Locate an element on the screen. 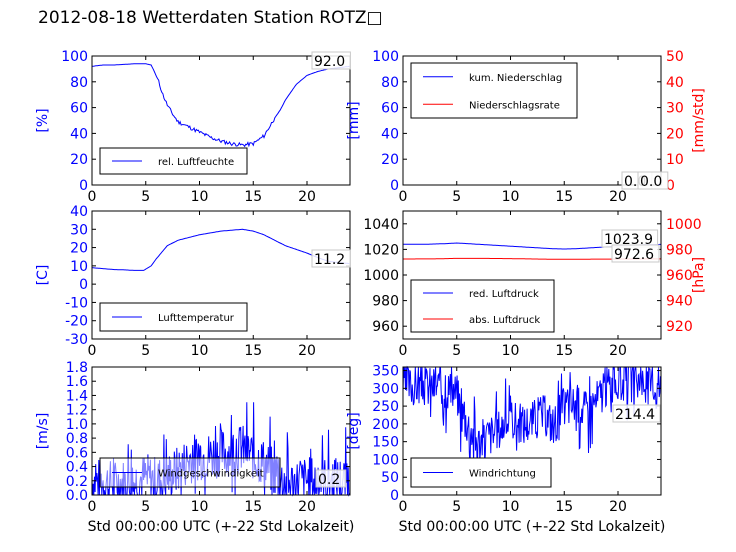 This screenshot has height=552, width=736. value-annotation: 214.4 is located at coordinates (635, 415).